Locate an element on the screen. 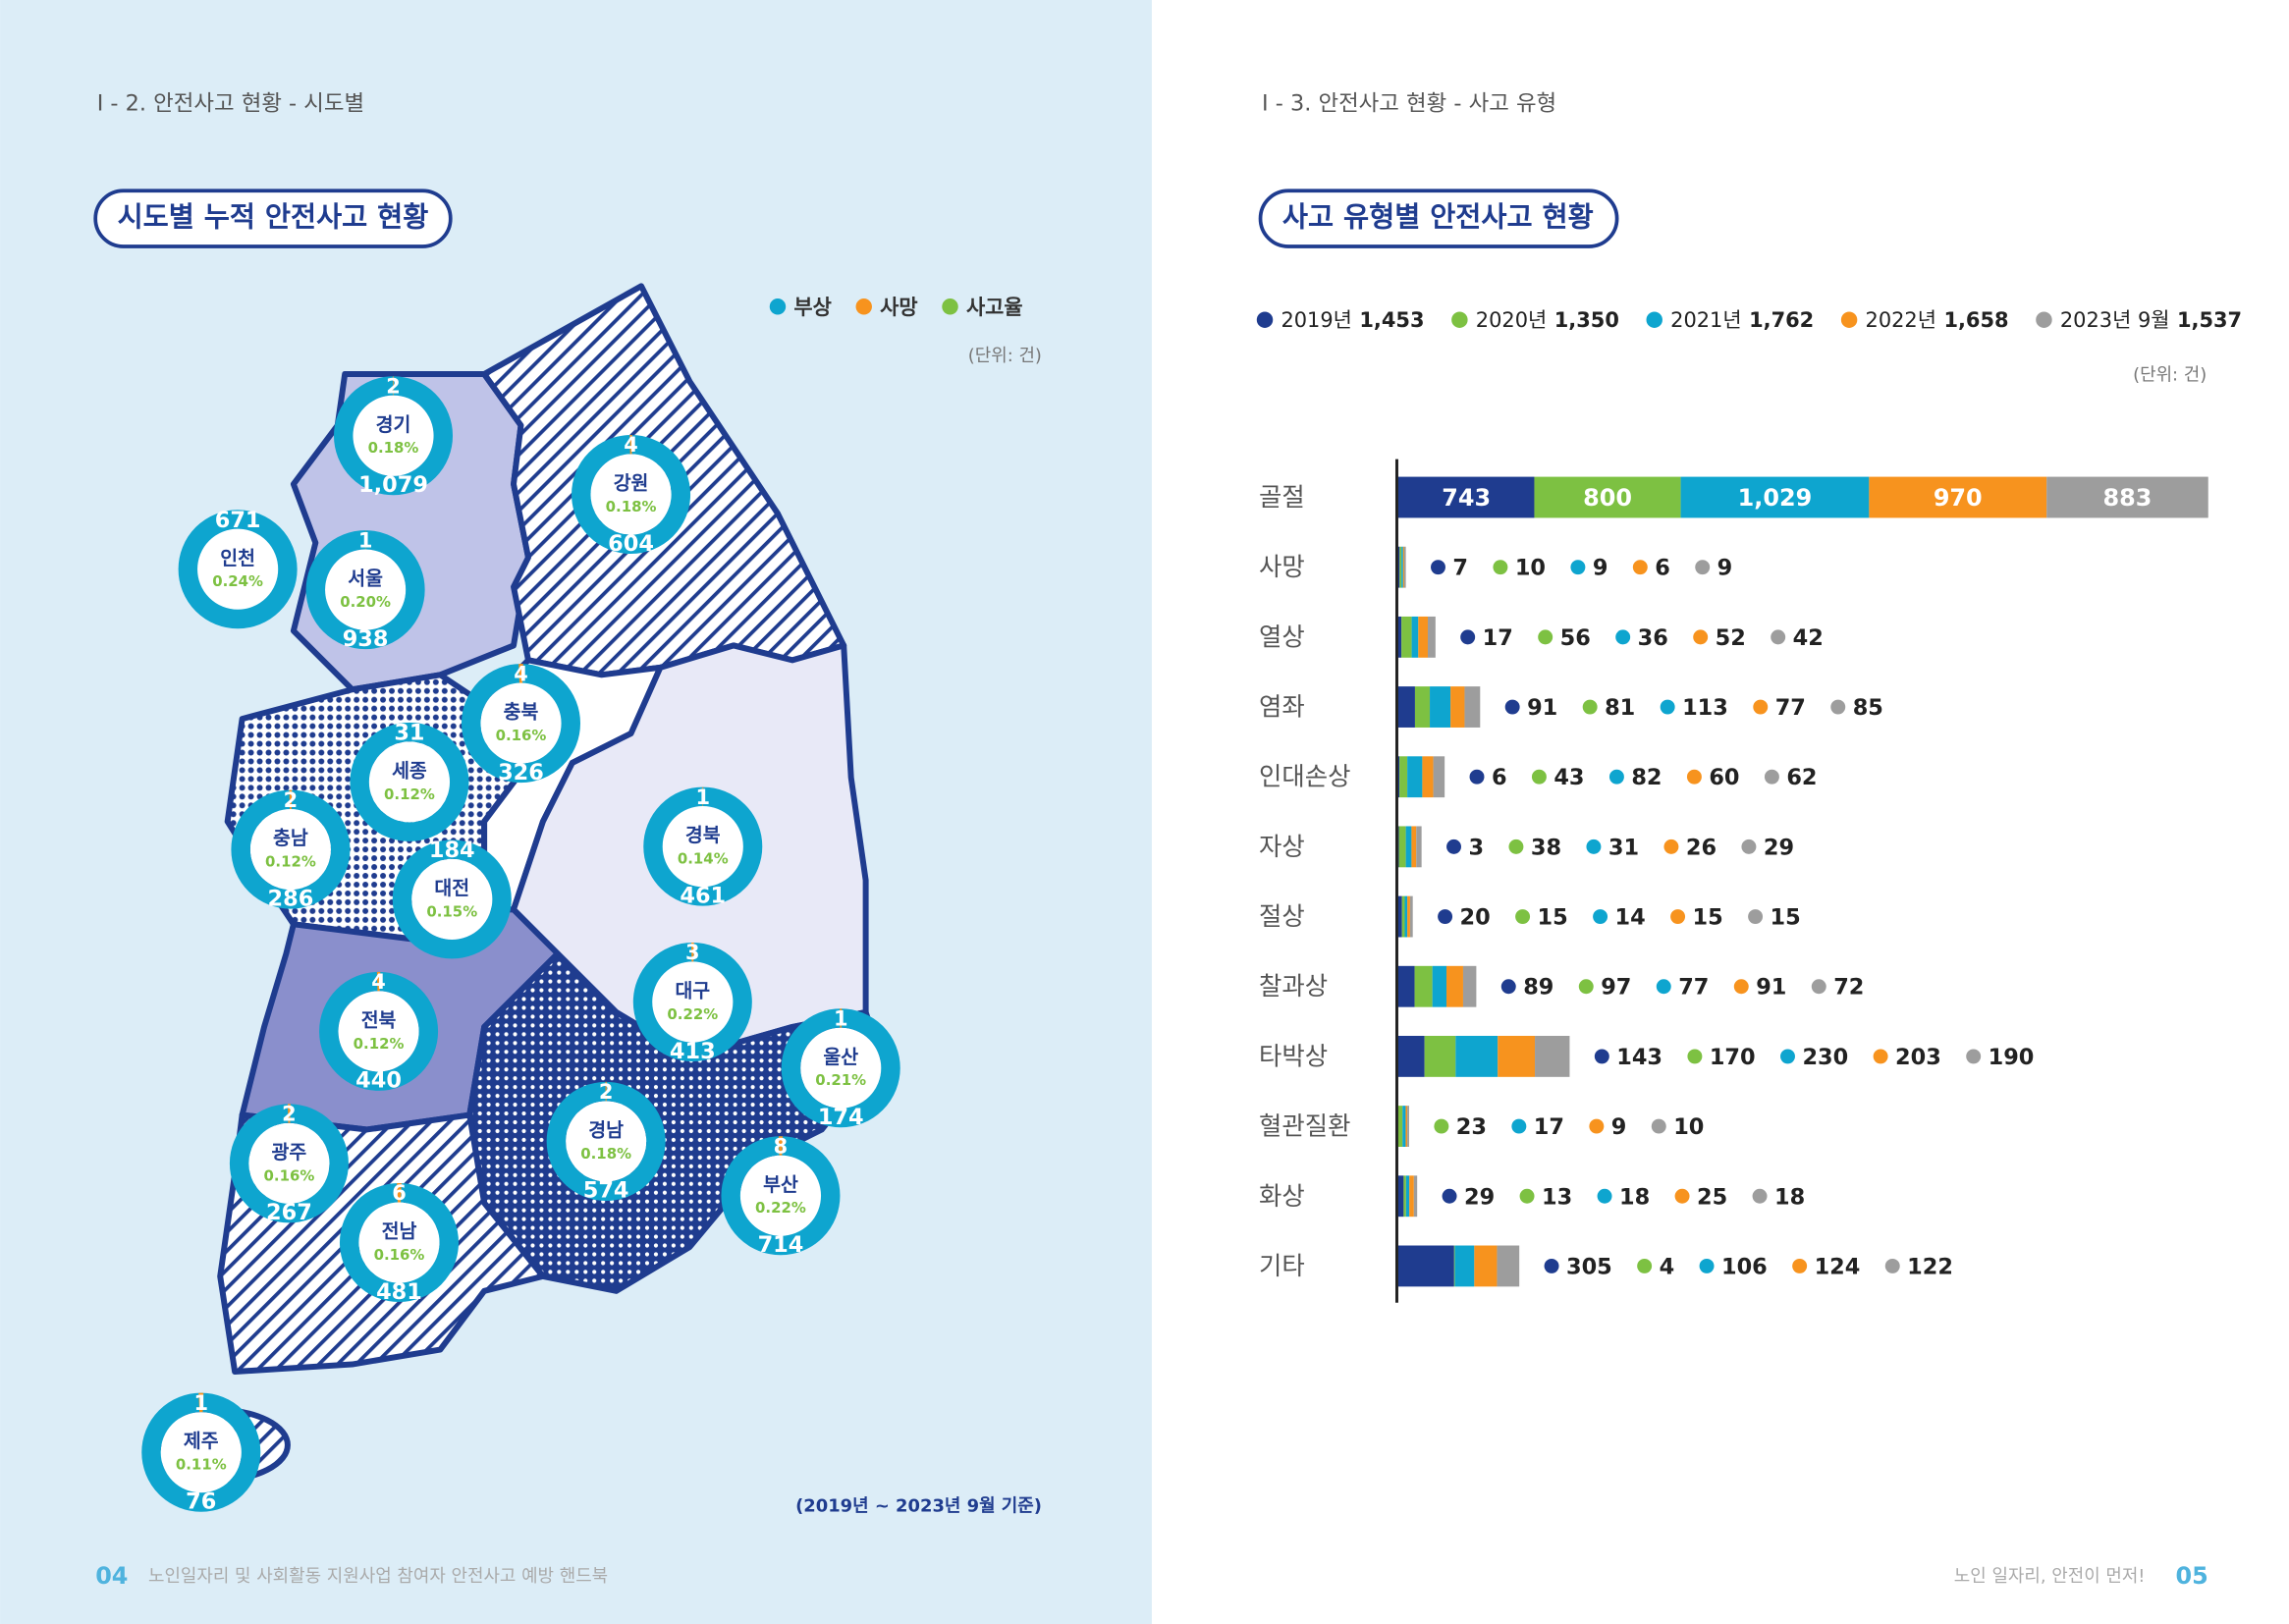  value-label: 60 is located at coordinates (1724, 777).